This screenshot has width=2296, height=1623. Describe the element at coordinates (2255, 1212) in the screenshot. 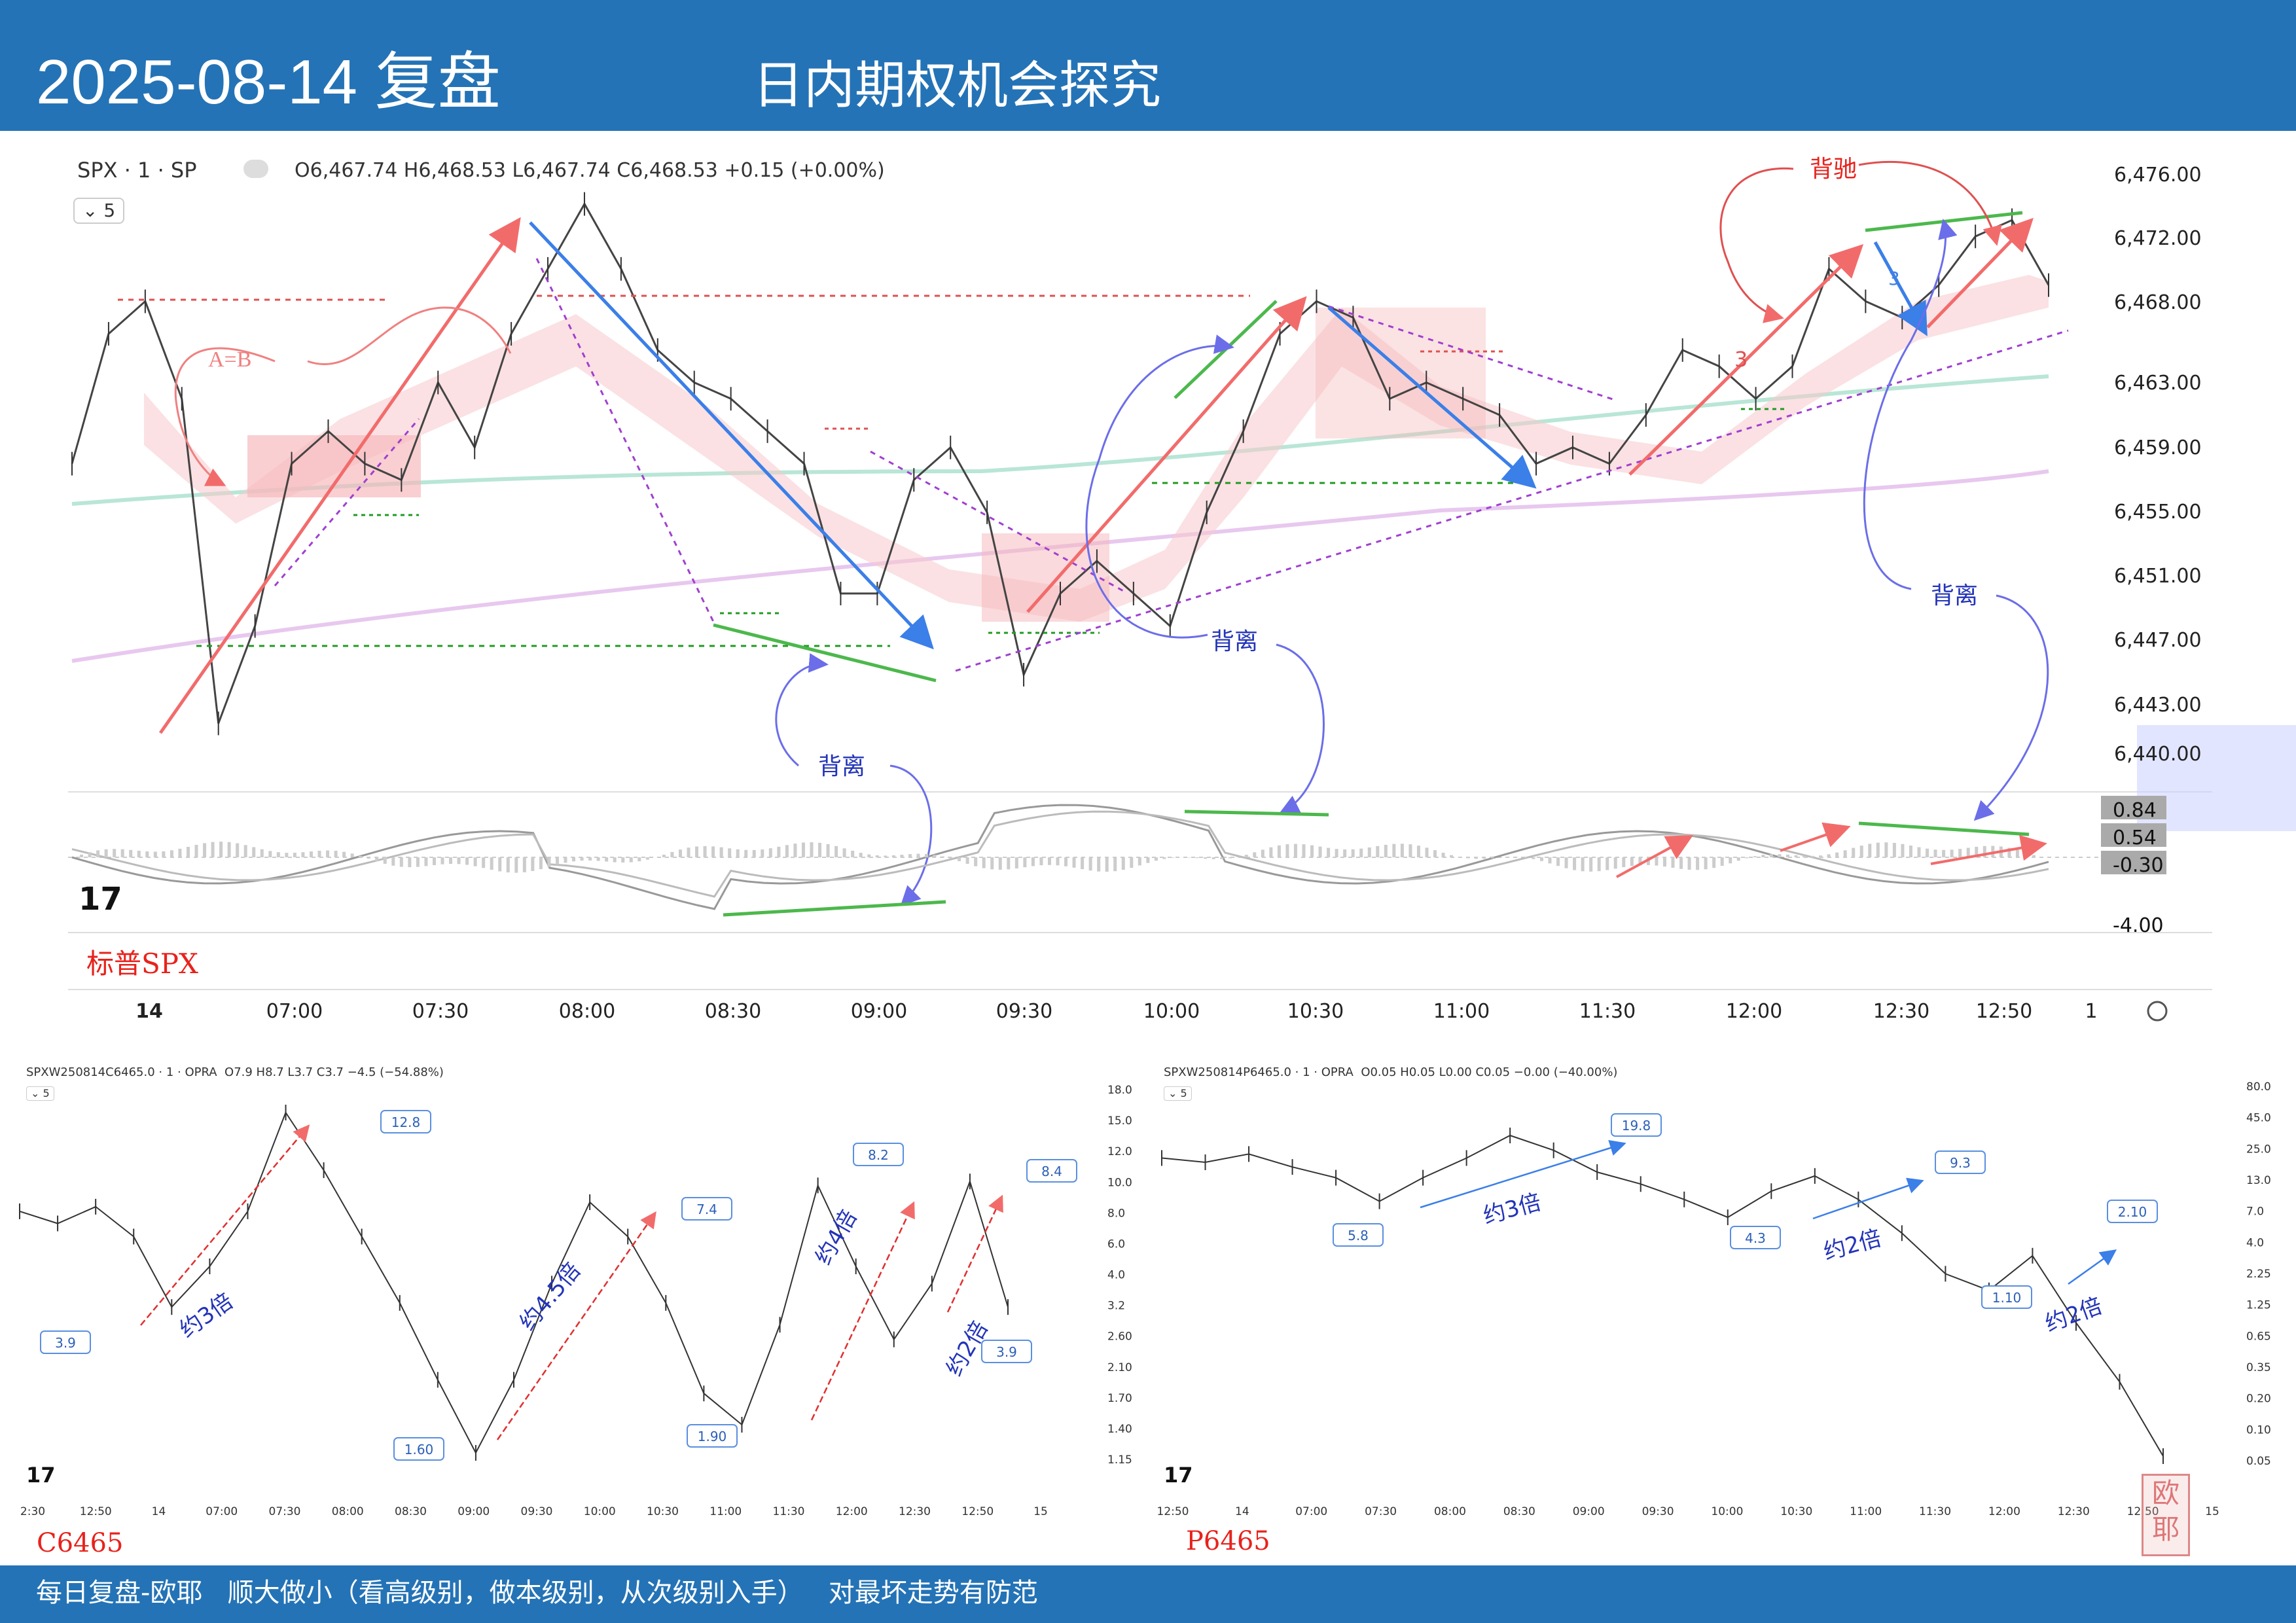

I see `put-y-tick: 7.0` at that location.